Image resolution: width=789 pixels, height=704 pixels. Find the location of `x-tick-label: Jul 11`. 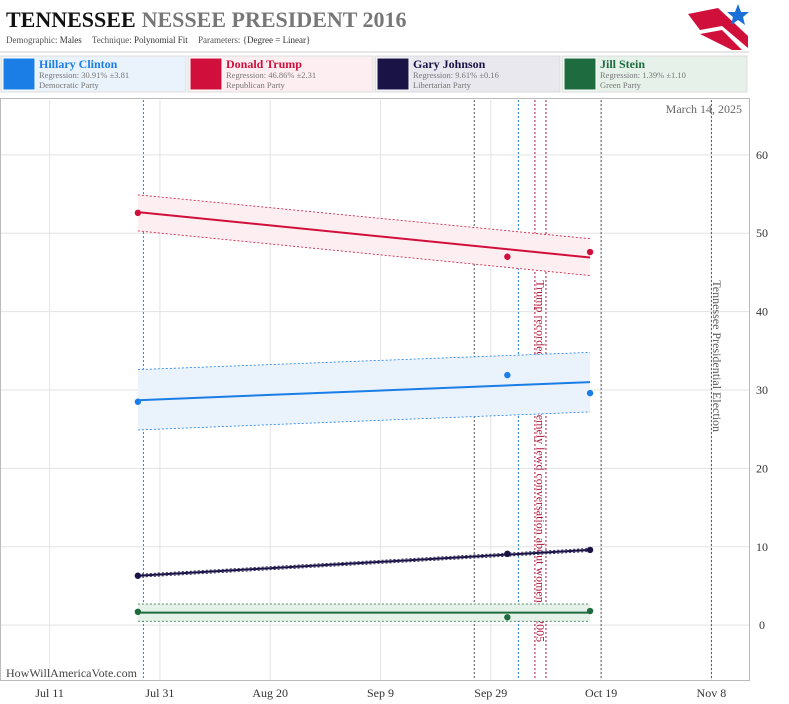

x-tick-label: Jul 11 is located at coordinates (49, 693).